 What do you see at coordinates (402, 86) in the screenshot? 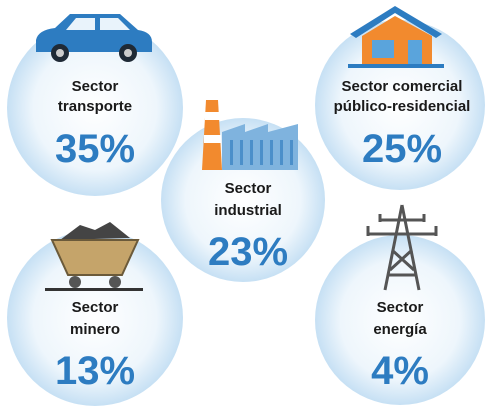
I see `sector-label: Sector comercial` at bounding box center [402, 86].